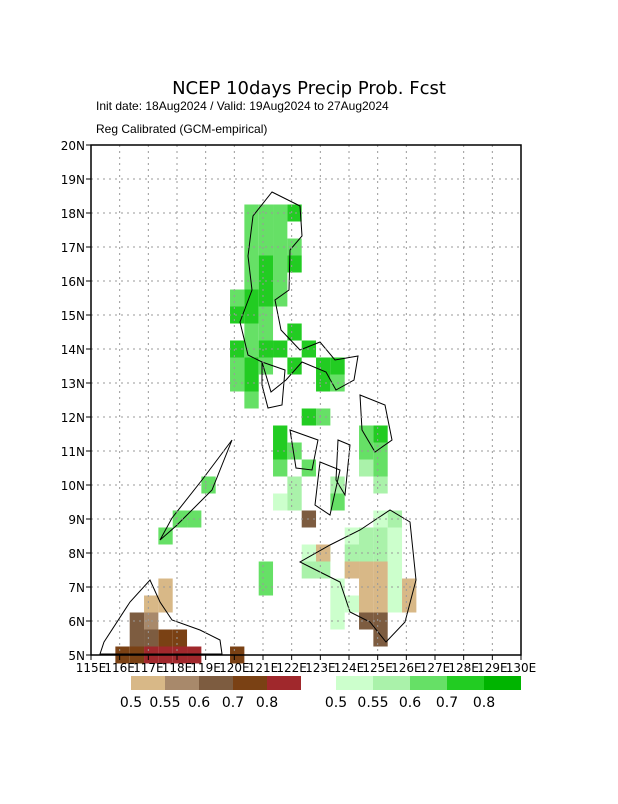  Describe the element at coordinates (181, 129) in the screenshot. I see `note: Reg Calibrated (GCM-empirical)` at that location.